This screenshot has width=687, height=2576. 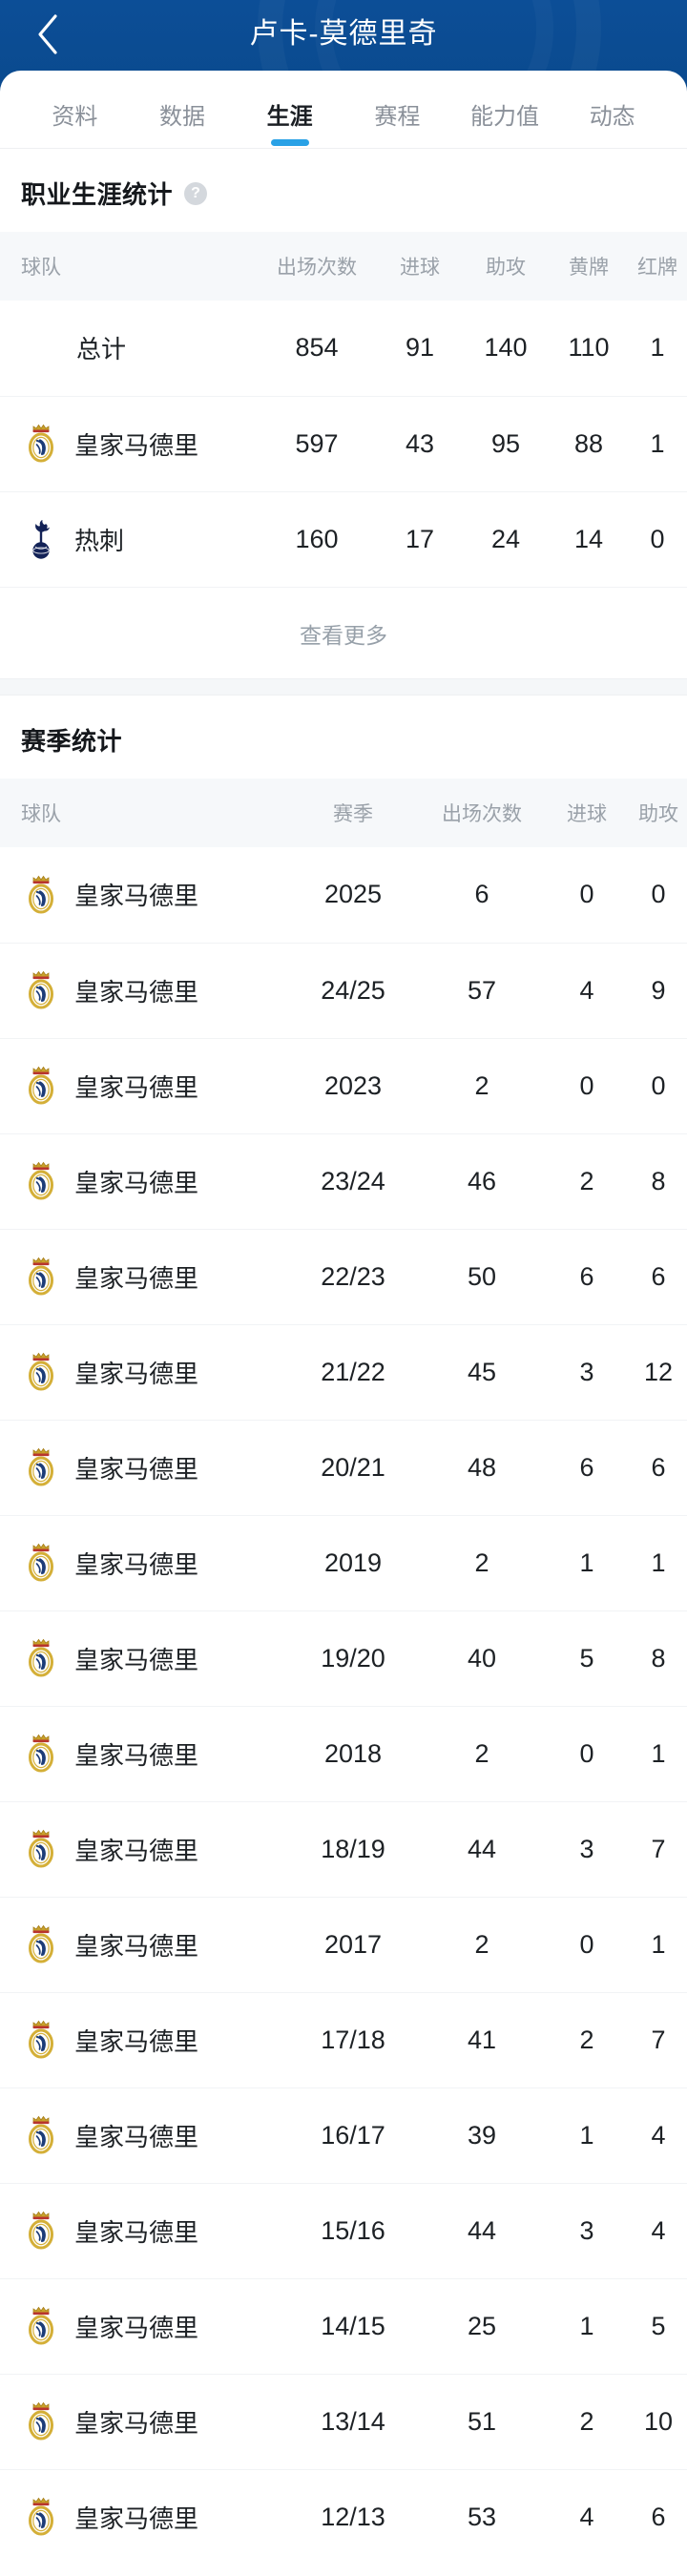 I want to click on season-cell-goals: 1, so click(x=587, y=2326).